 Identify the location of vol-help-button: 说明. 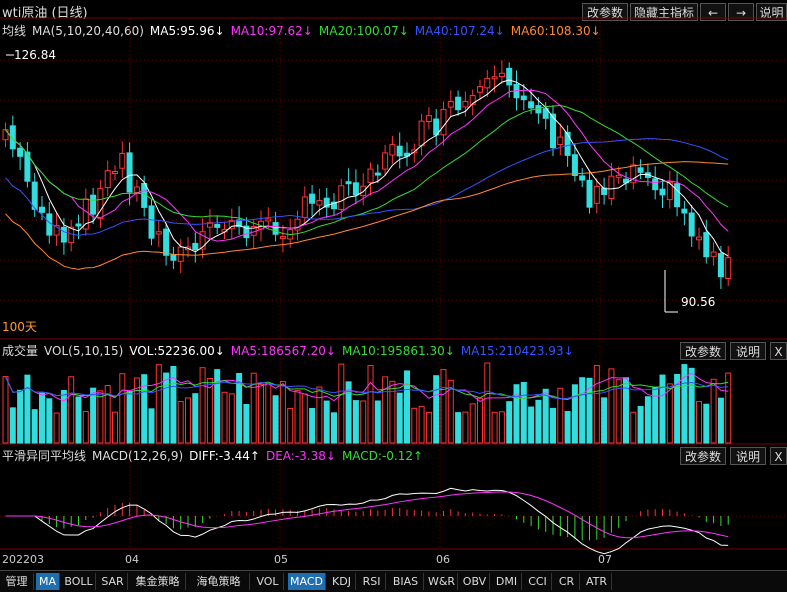
(748, 351).